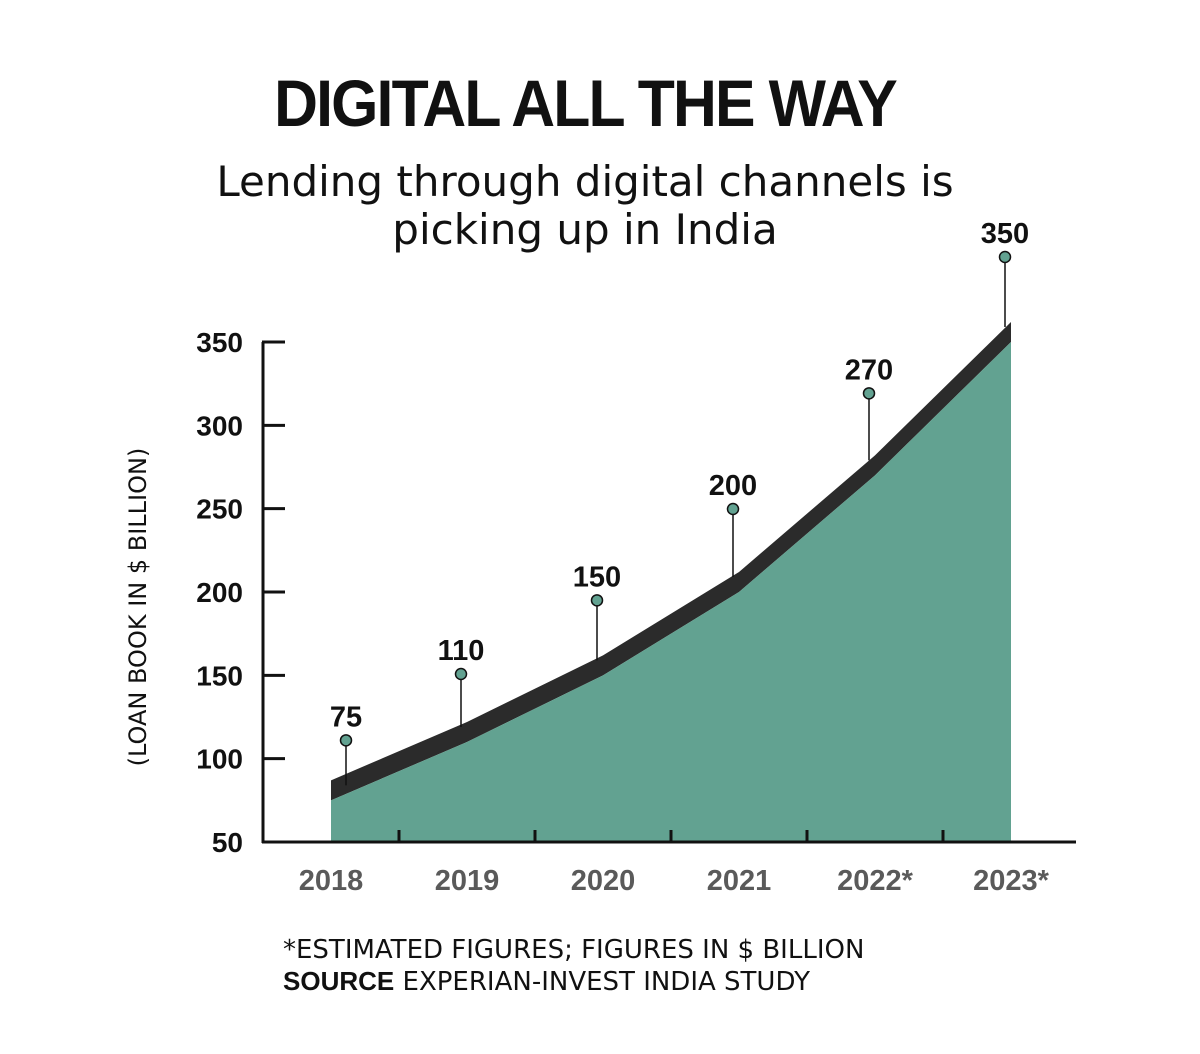 The width and height of the screenshot is (1200, 1054). I want to click on x-tick-label: 2022*, so click(875, 881).